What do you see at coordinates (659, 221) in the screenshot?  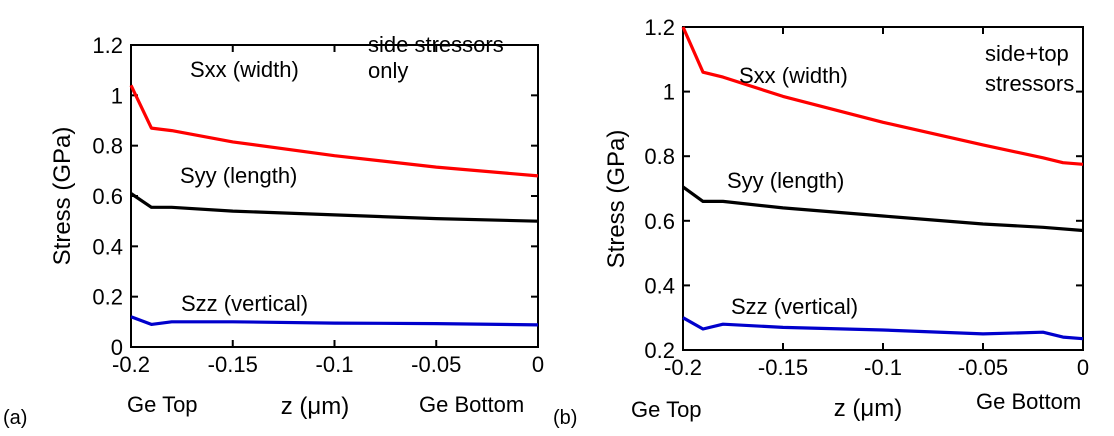 I see `panel-b-y-tick-label: 0.6` at bounding box center [659, 221].